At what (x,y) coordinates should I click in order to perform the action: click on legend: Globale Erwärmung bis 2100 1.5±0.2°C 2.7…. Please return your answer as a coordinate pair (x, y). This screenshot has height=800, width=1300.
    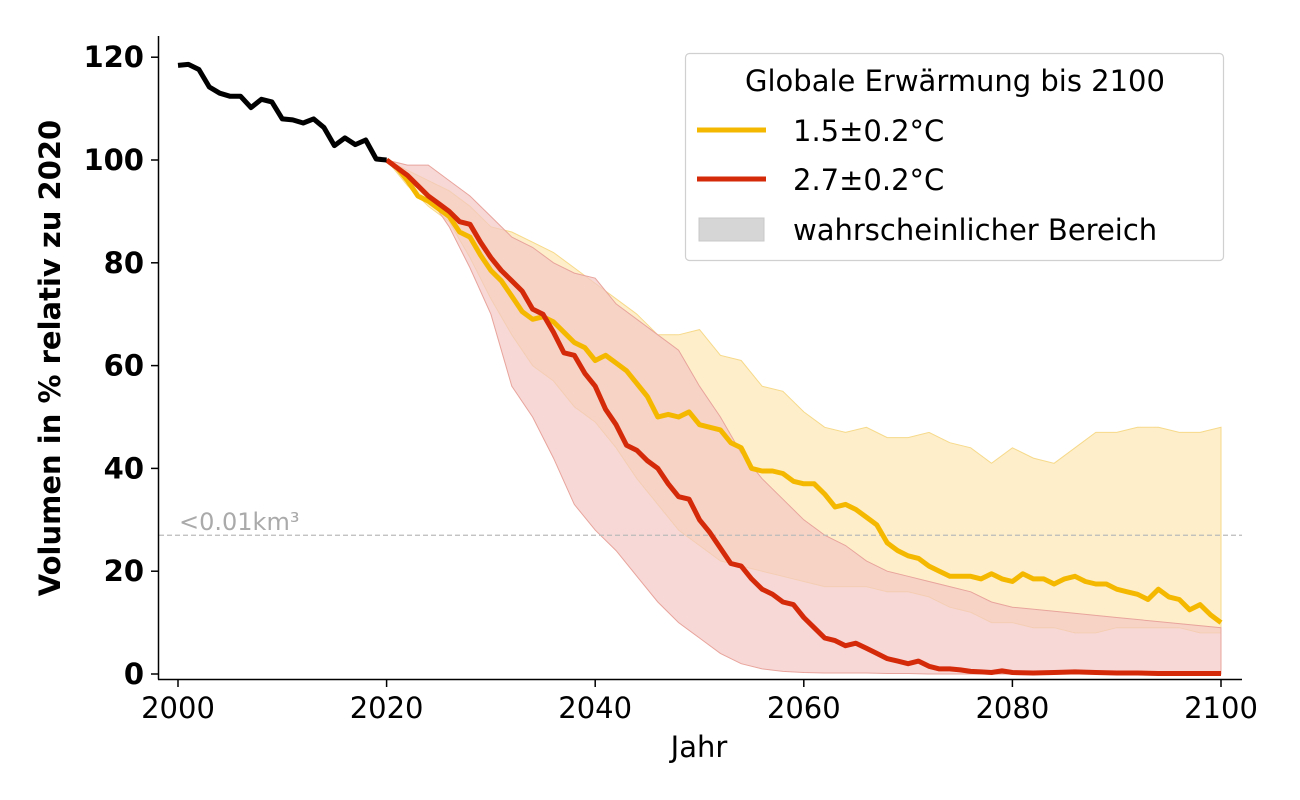
    Looking at the image, I should click on (954, 157).